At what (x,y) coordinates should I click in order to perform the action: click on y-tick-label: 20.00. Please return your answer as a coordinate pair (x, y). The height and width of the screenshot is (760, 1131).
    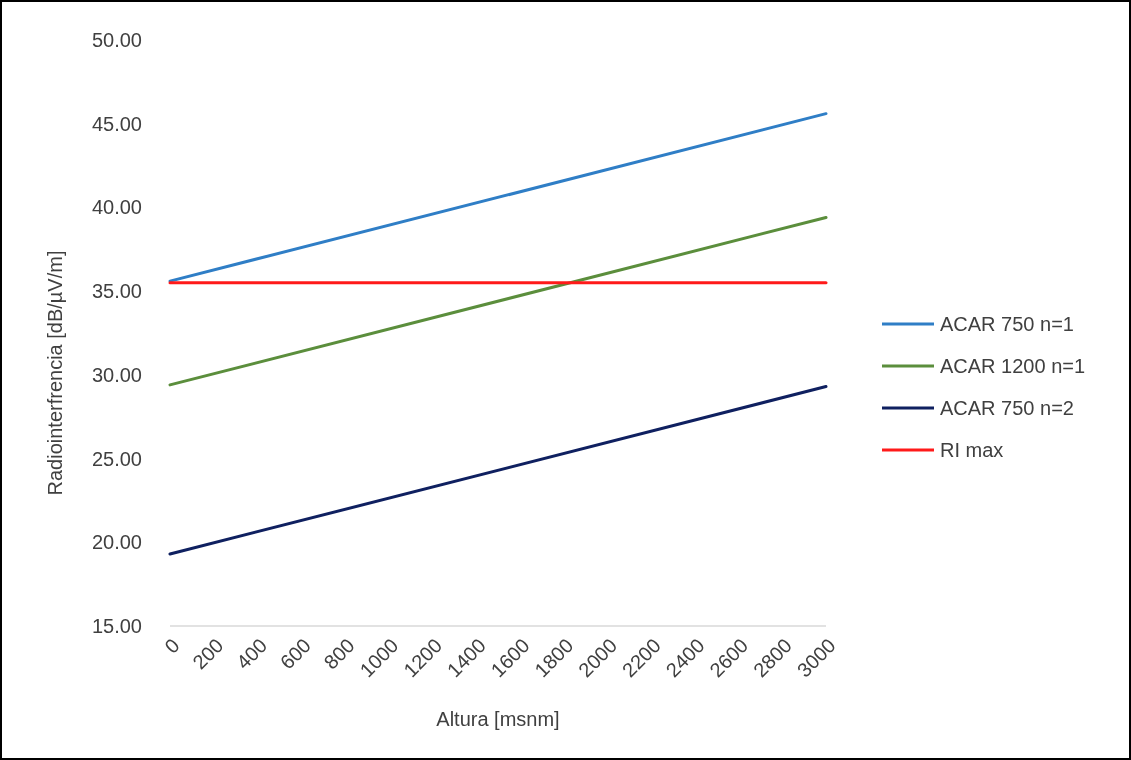
    Looking at the image, I should click on (116, 542).